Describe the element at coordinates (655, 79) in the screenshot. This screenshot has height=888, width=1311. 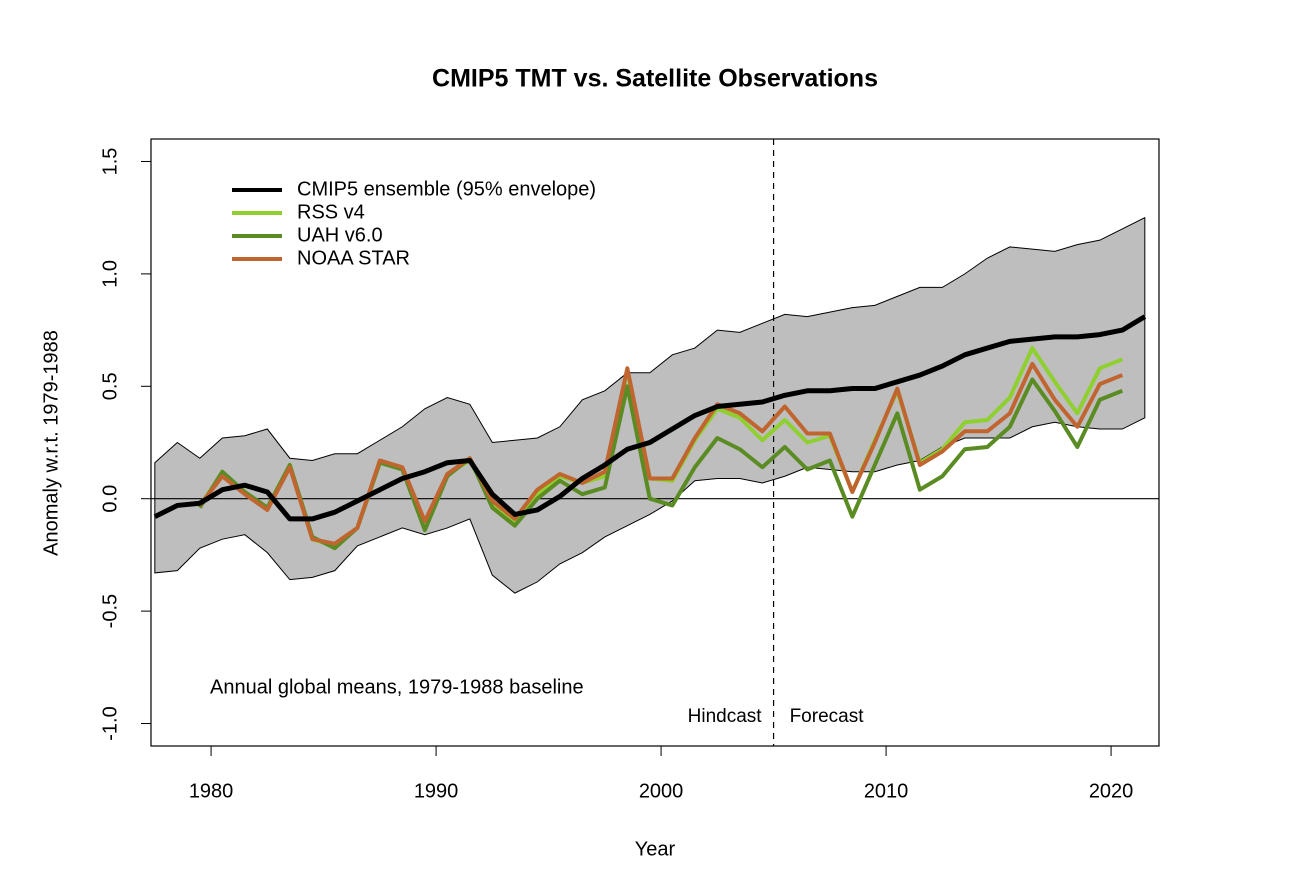
I see `chart-title: CMIP5 TMT vs. Satellite Observations` at that location.